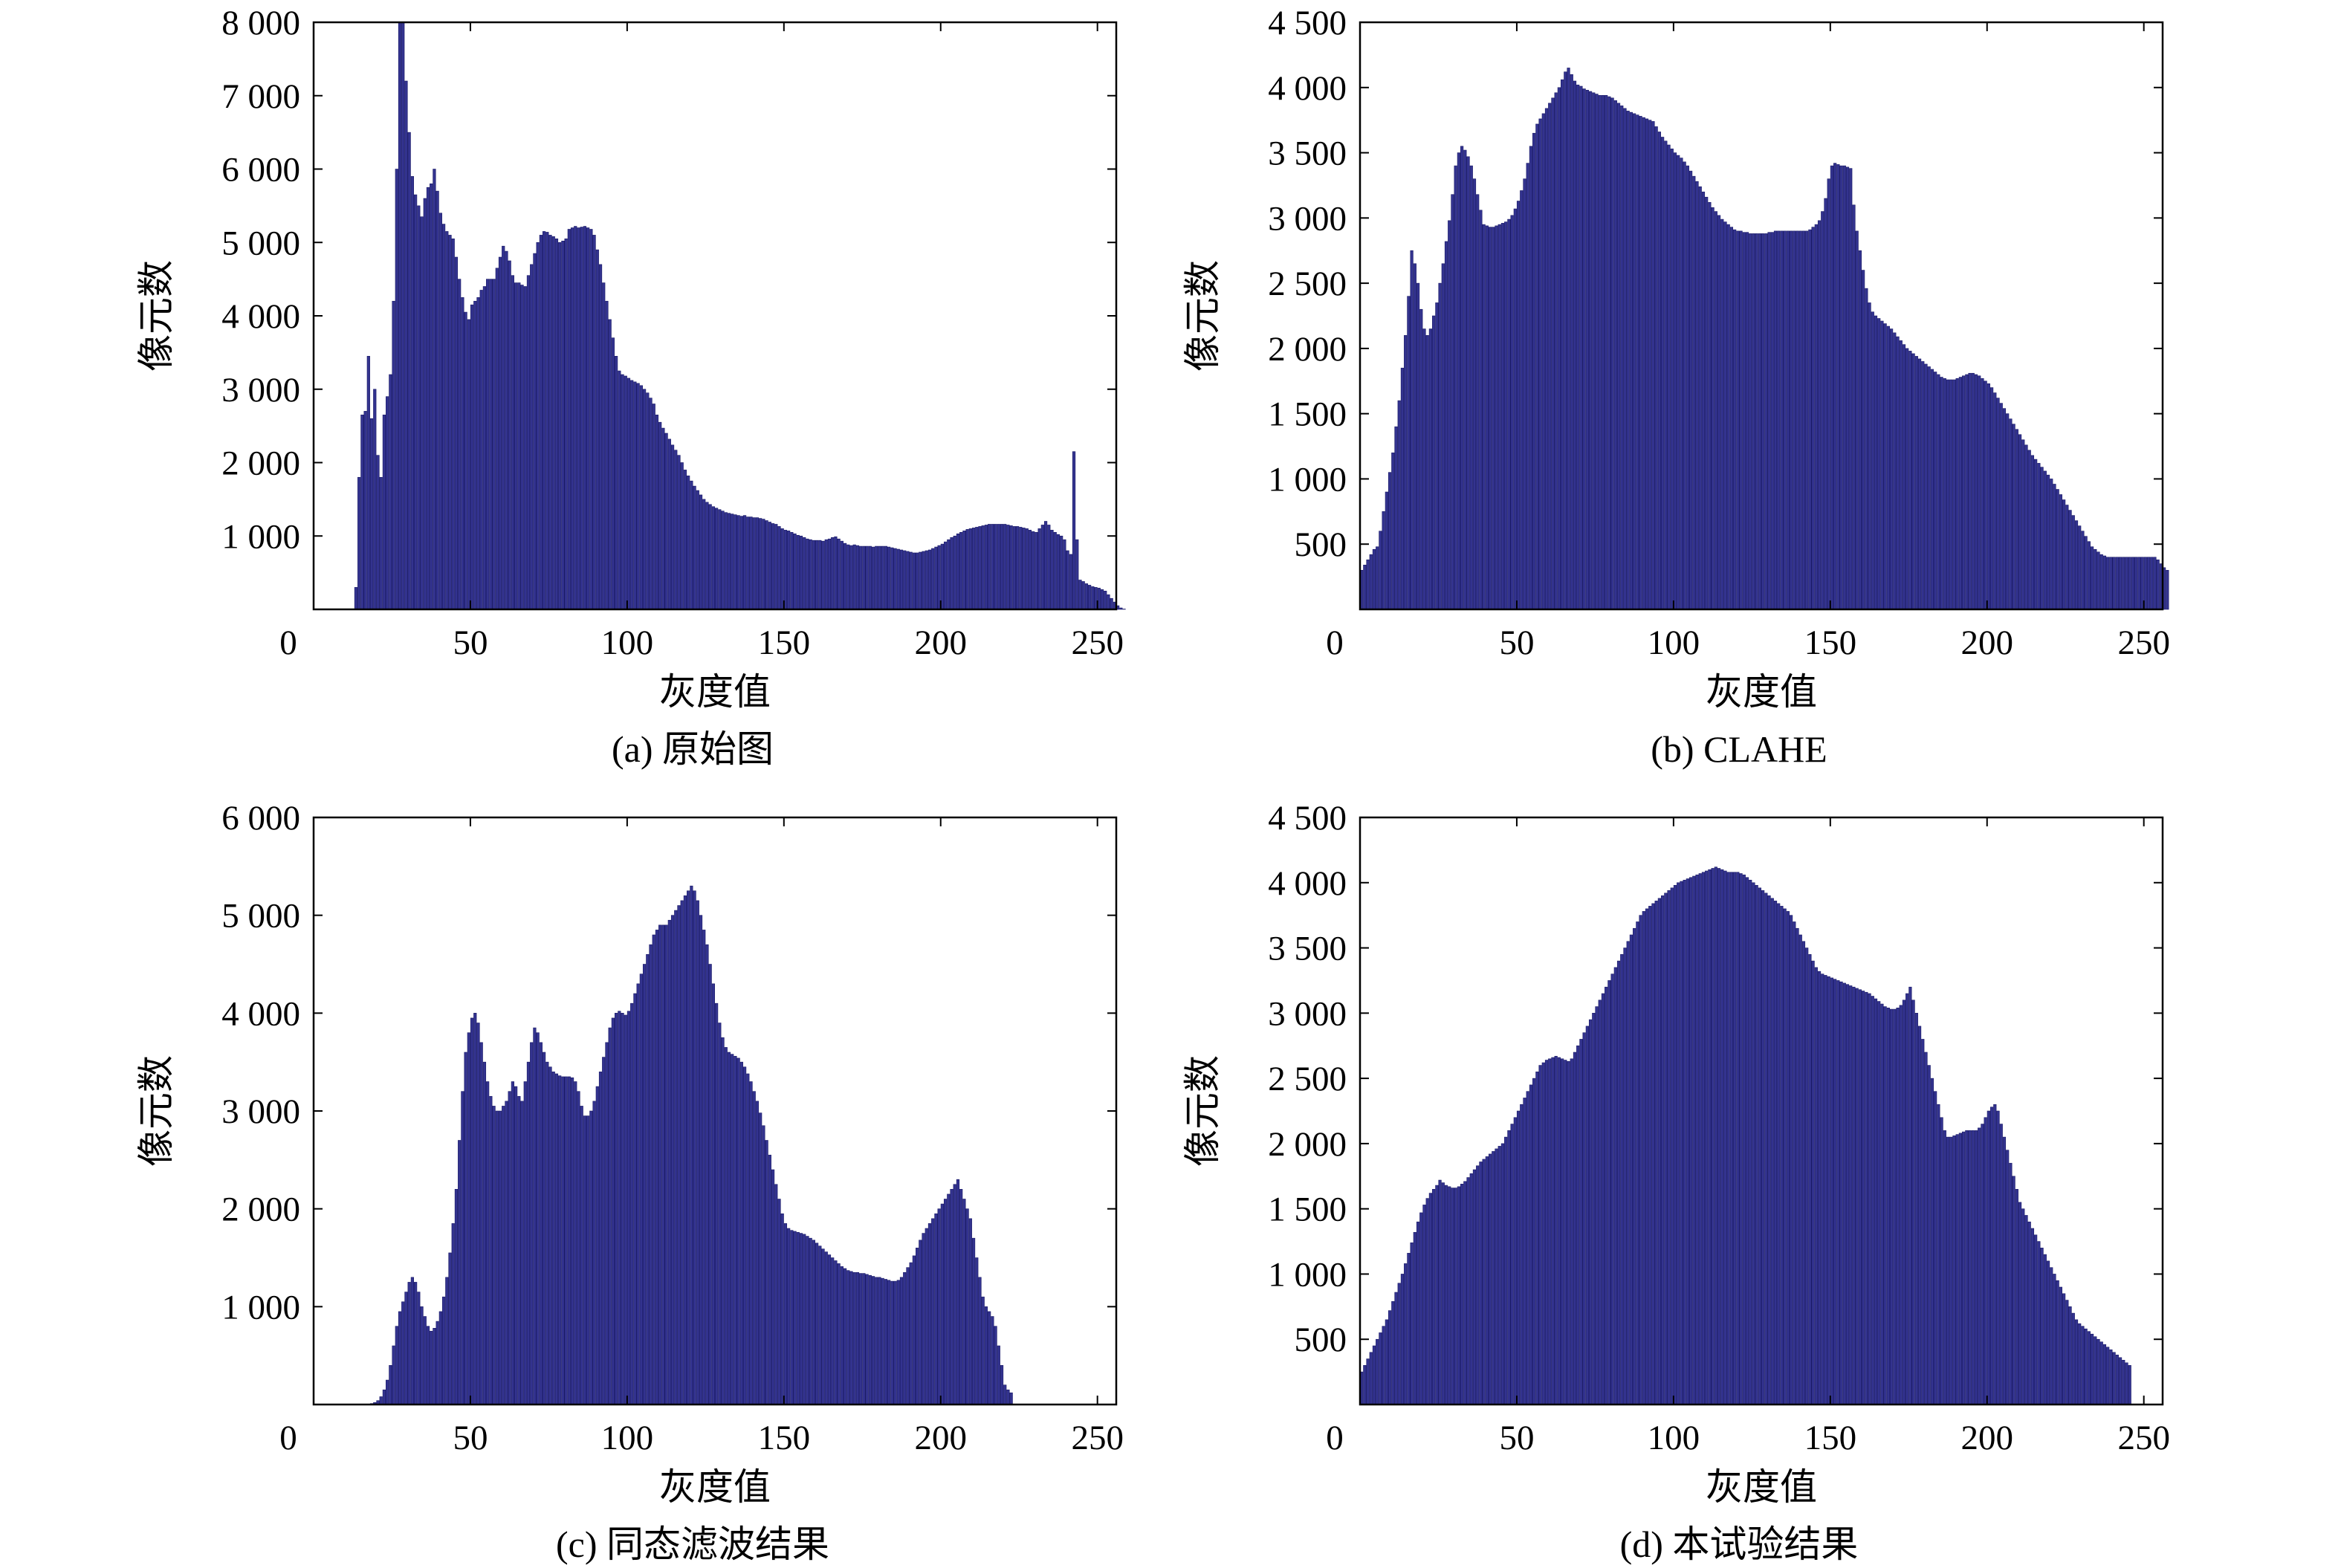  I want to click on y-axis-label: 像元数, so click(1202, 316).